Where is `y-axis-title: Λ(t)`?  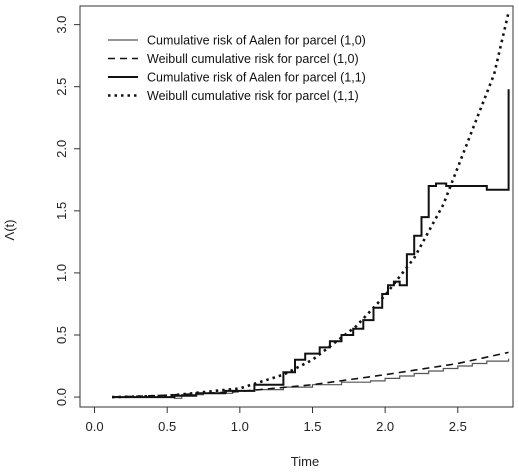
y-axis-title: Λ(t) is located at coordinates (9, 230).